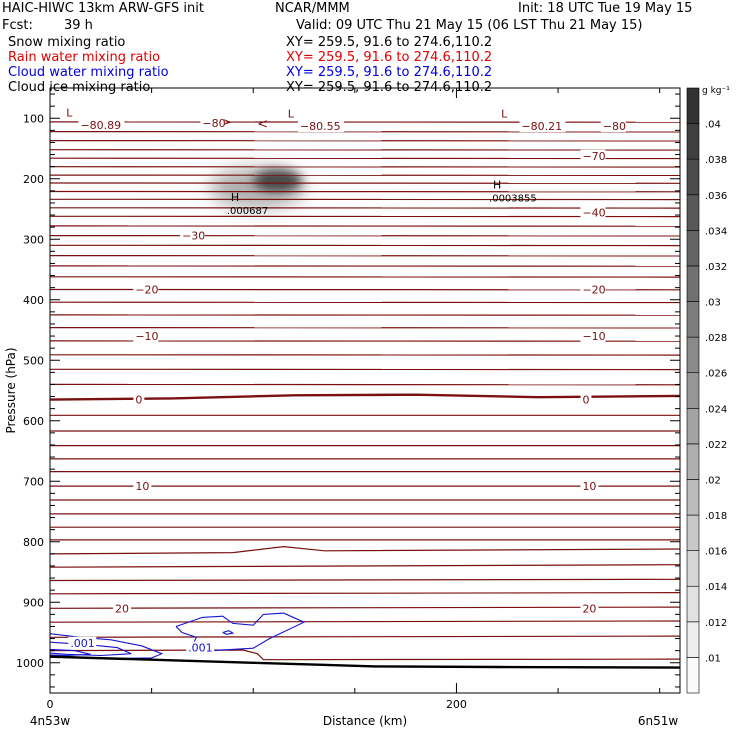 The height and width of the screenshot is (740, 740). Describe the element at coordinates (100, 125) in the screenshot. I see `temperature-contour-label: −80.89` at that location.